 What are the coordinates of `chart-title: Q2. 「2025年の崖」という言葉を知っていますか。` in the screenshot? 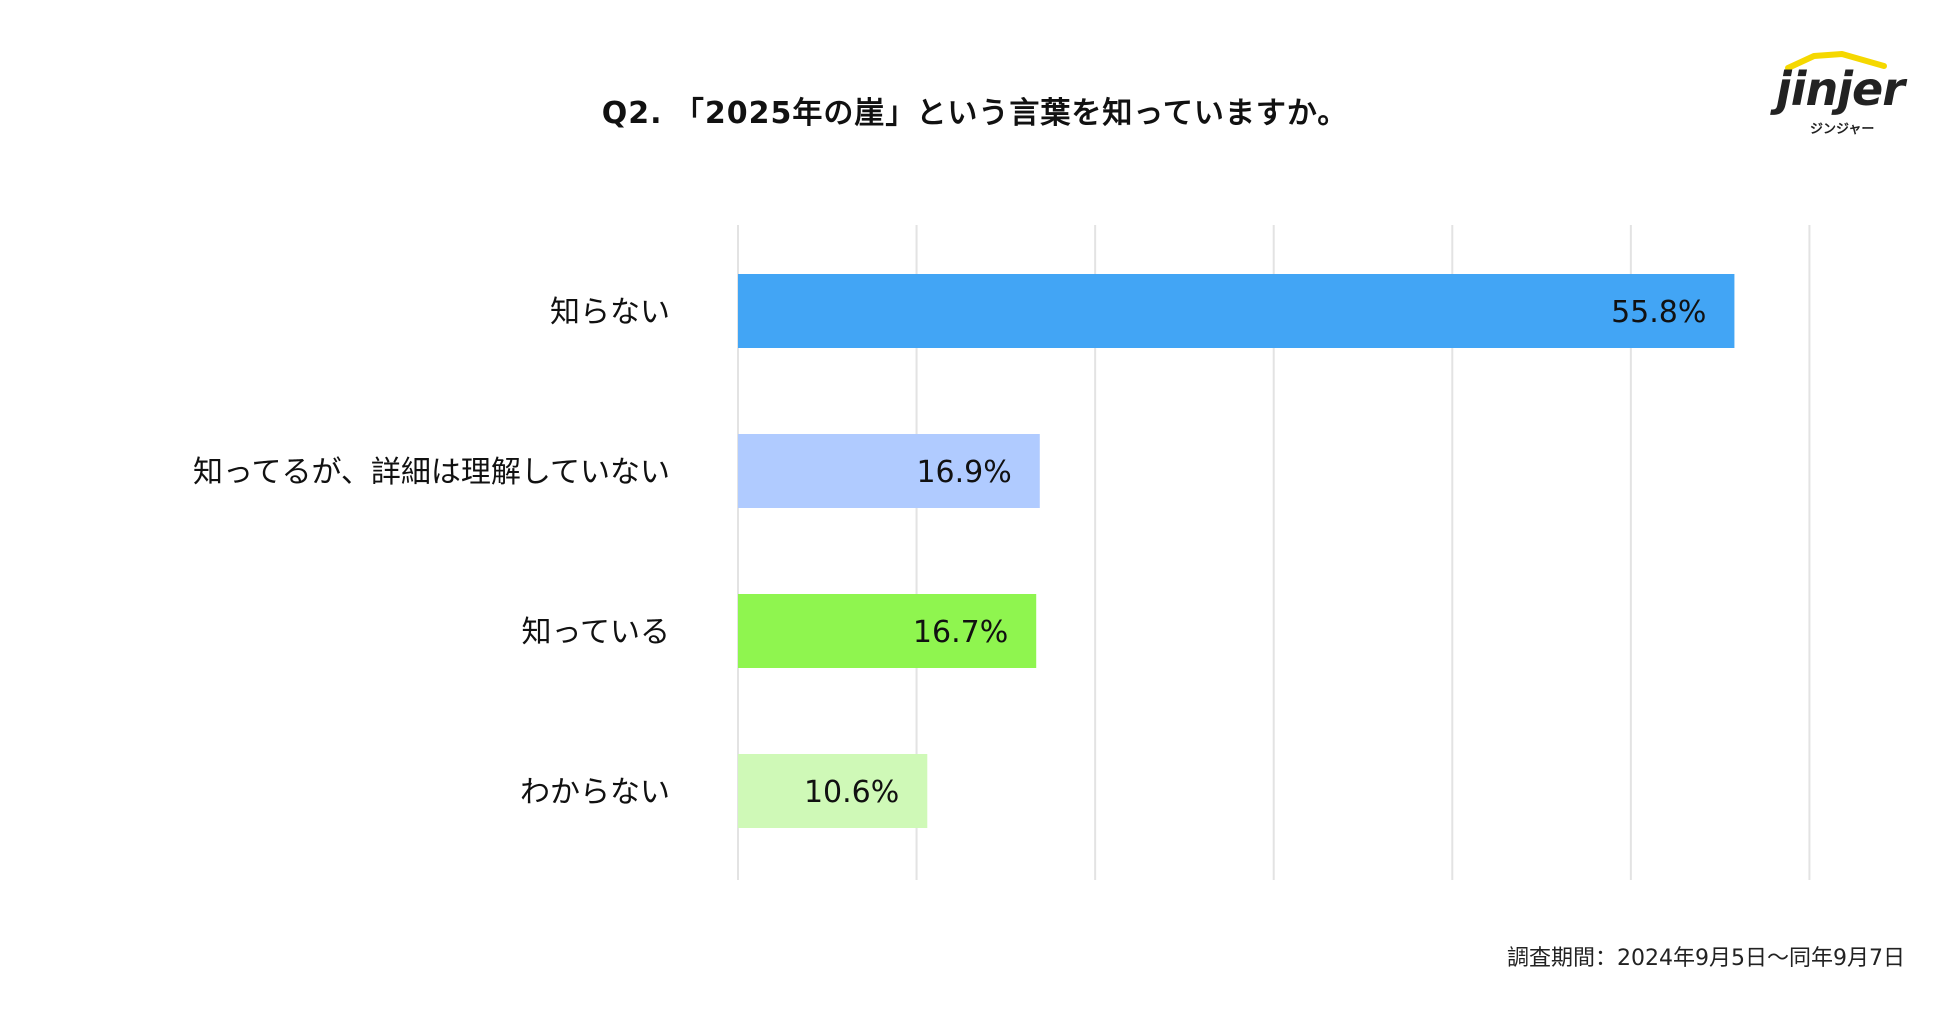 It's located at (975, 113).